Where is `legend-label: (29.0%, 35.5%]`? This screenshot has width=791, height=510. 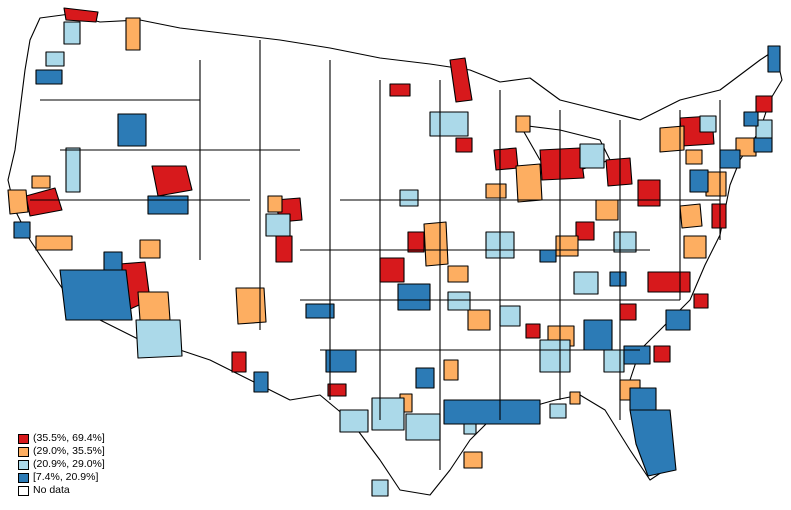
legend-label: (29.0%, 35.5%] is located at coordinates (69, 451).